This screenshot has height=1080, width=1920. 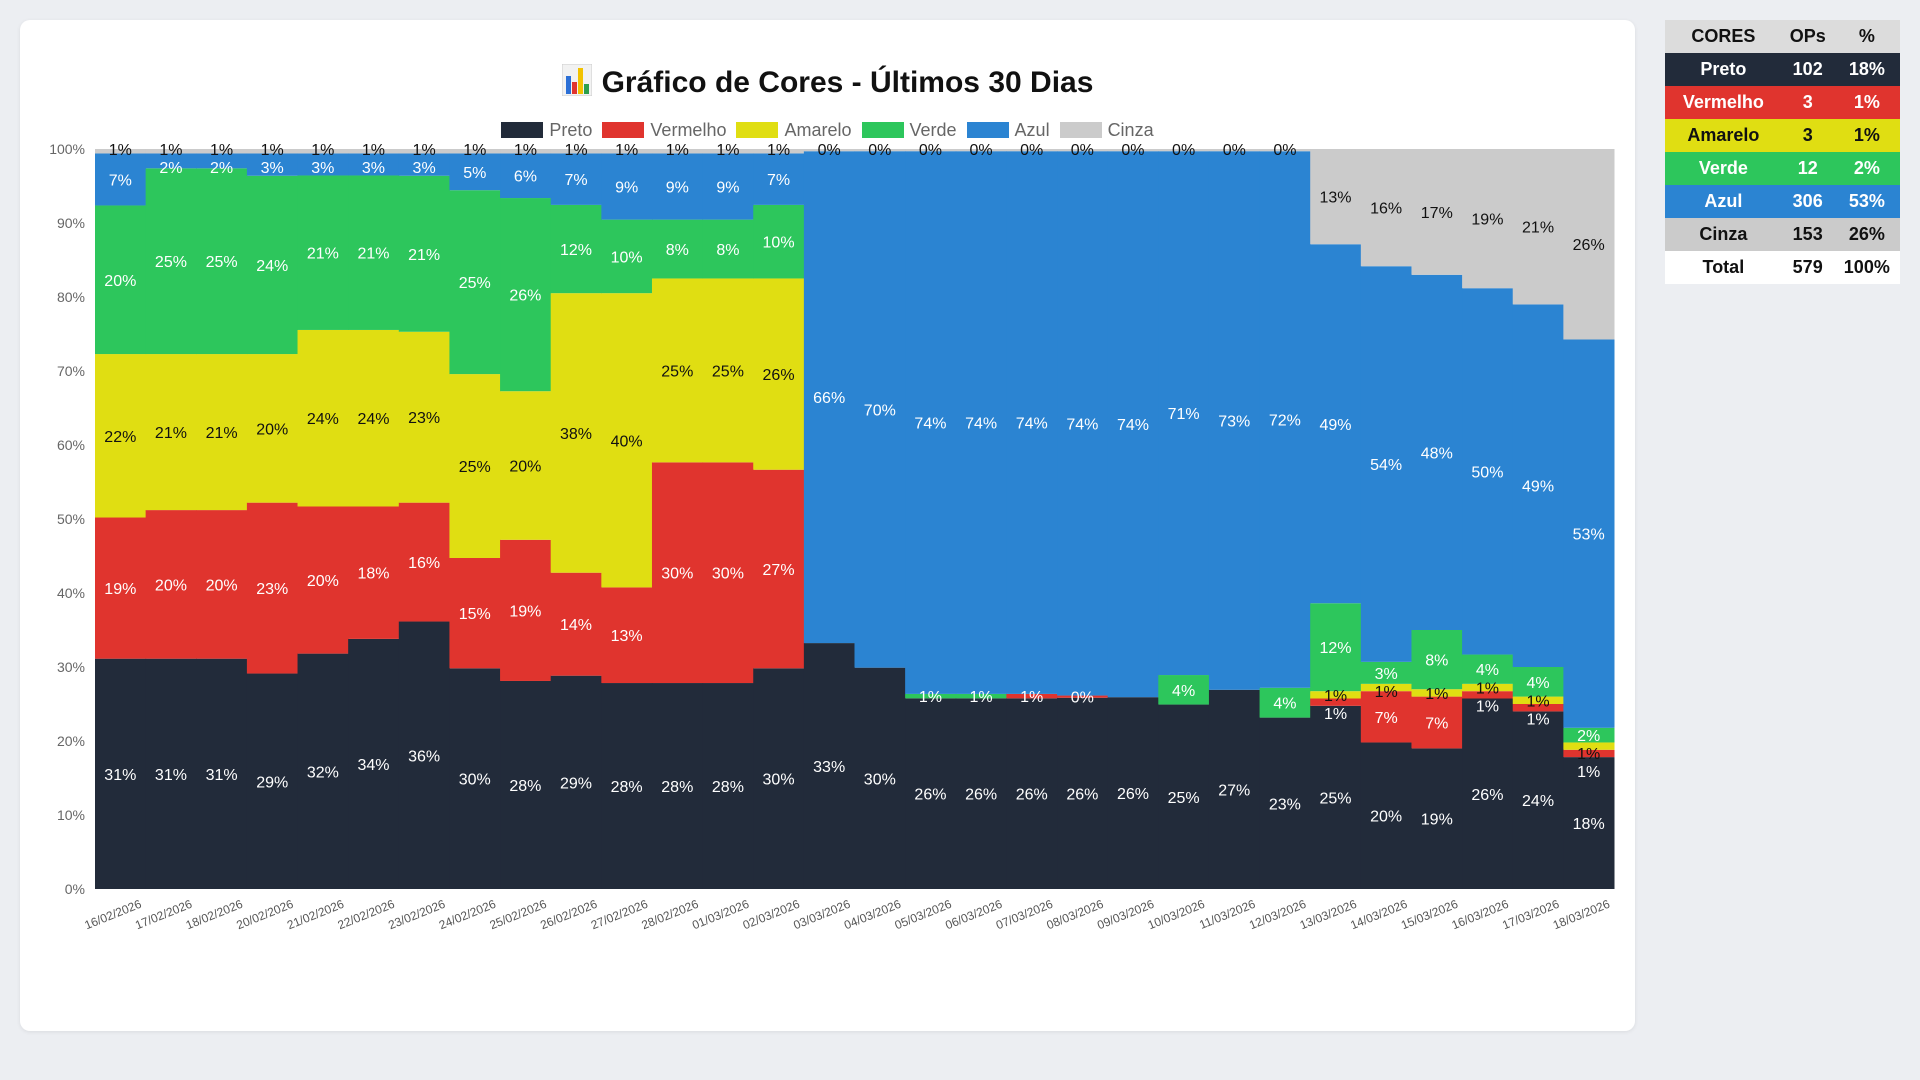 I want to click on legend-item-preto: Preto, so click(x=546, y=130).